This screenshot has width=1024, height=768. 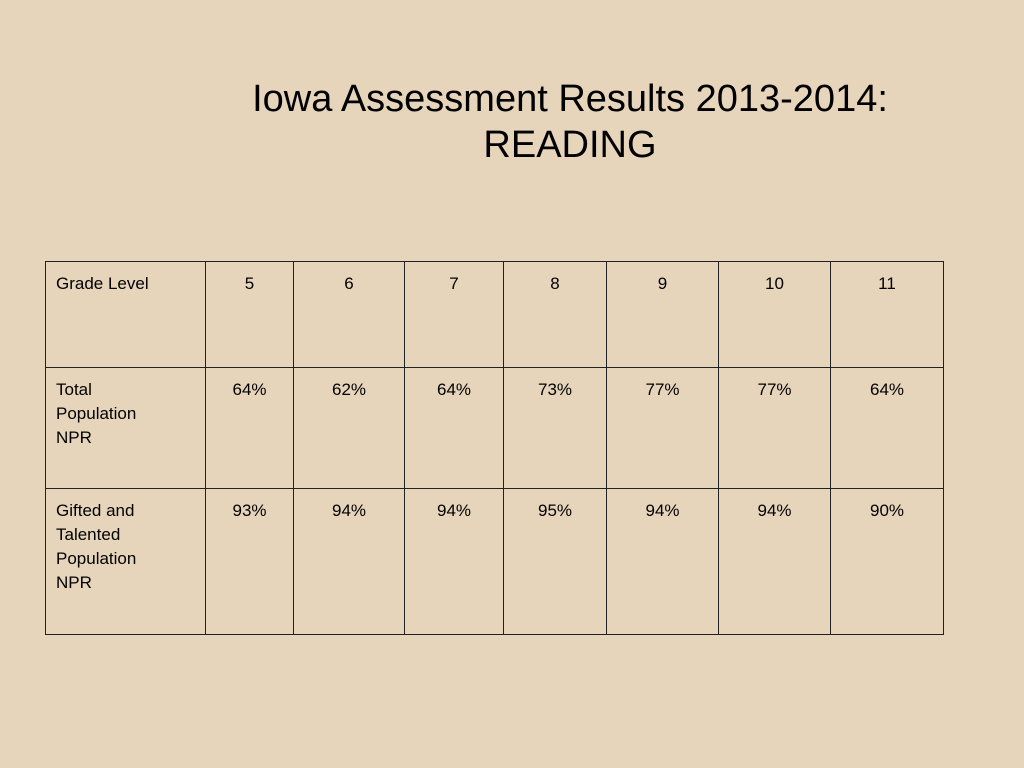 I want to click on value-cell: 9, so click(x=662, y=314).